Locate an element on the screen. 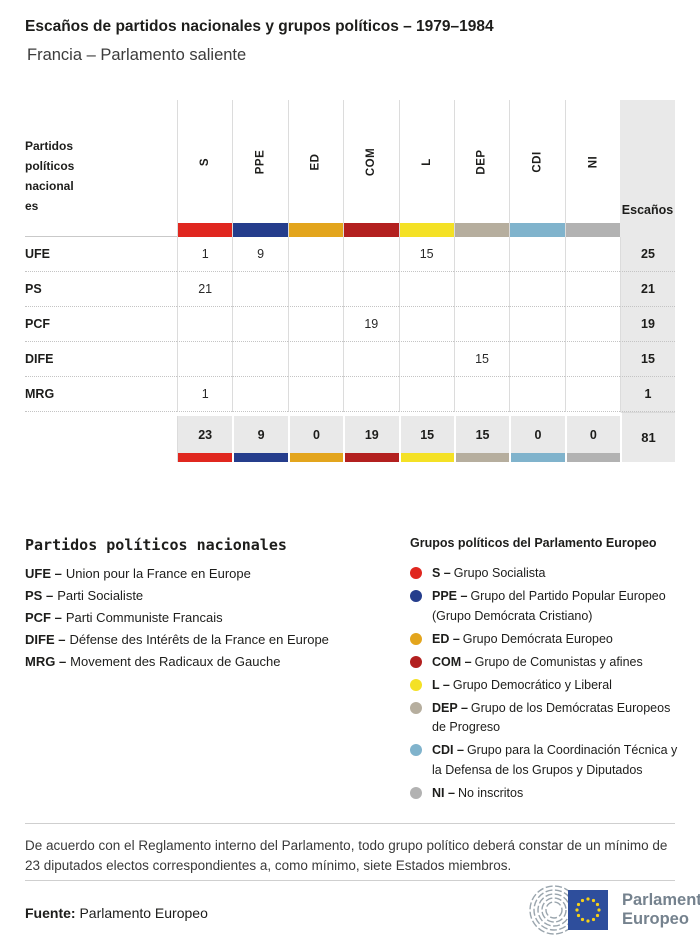  source-text: Parlamento Europeo is located at coordinates (143, 913).